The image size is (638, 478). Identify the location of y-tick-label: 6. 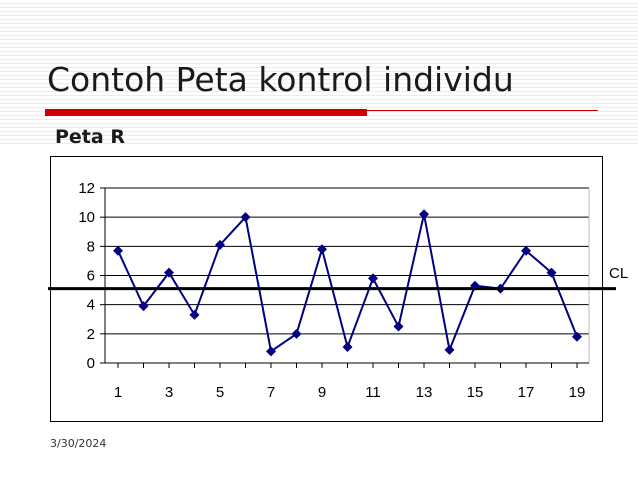
(91, 276).